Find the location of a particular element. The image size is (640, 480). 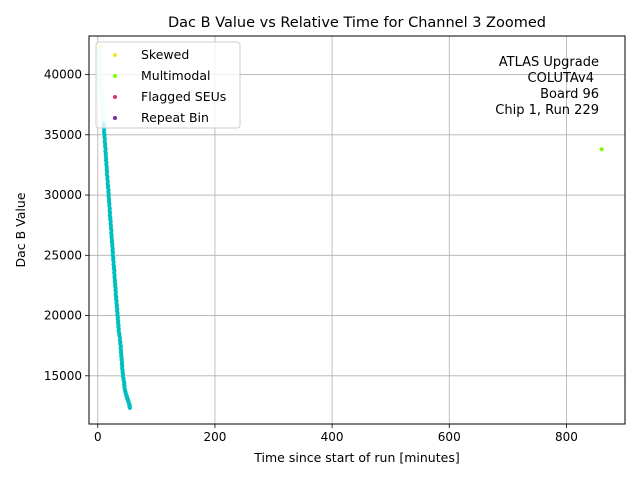

x-tick-label: 800 is located at coordinates (566, 437).